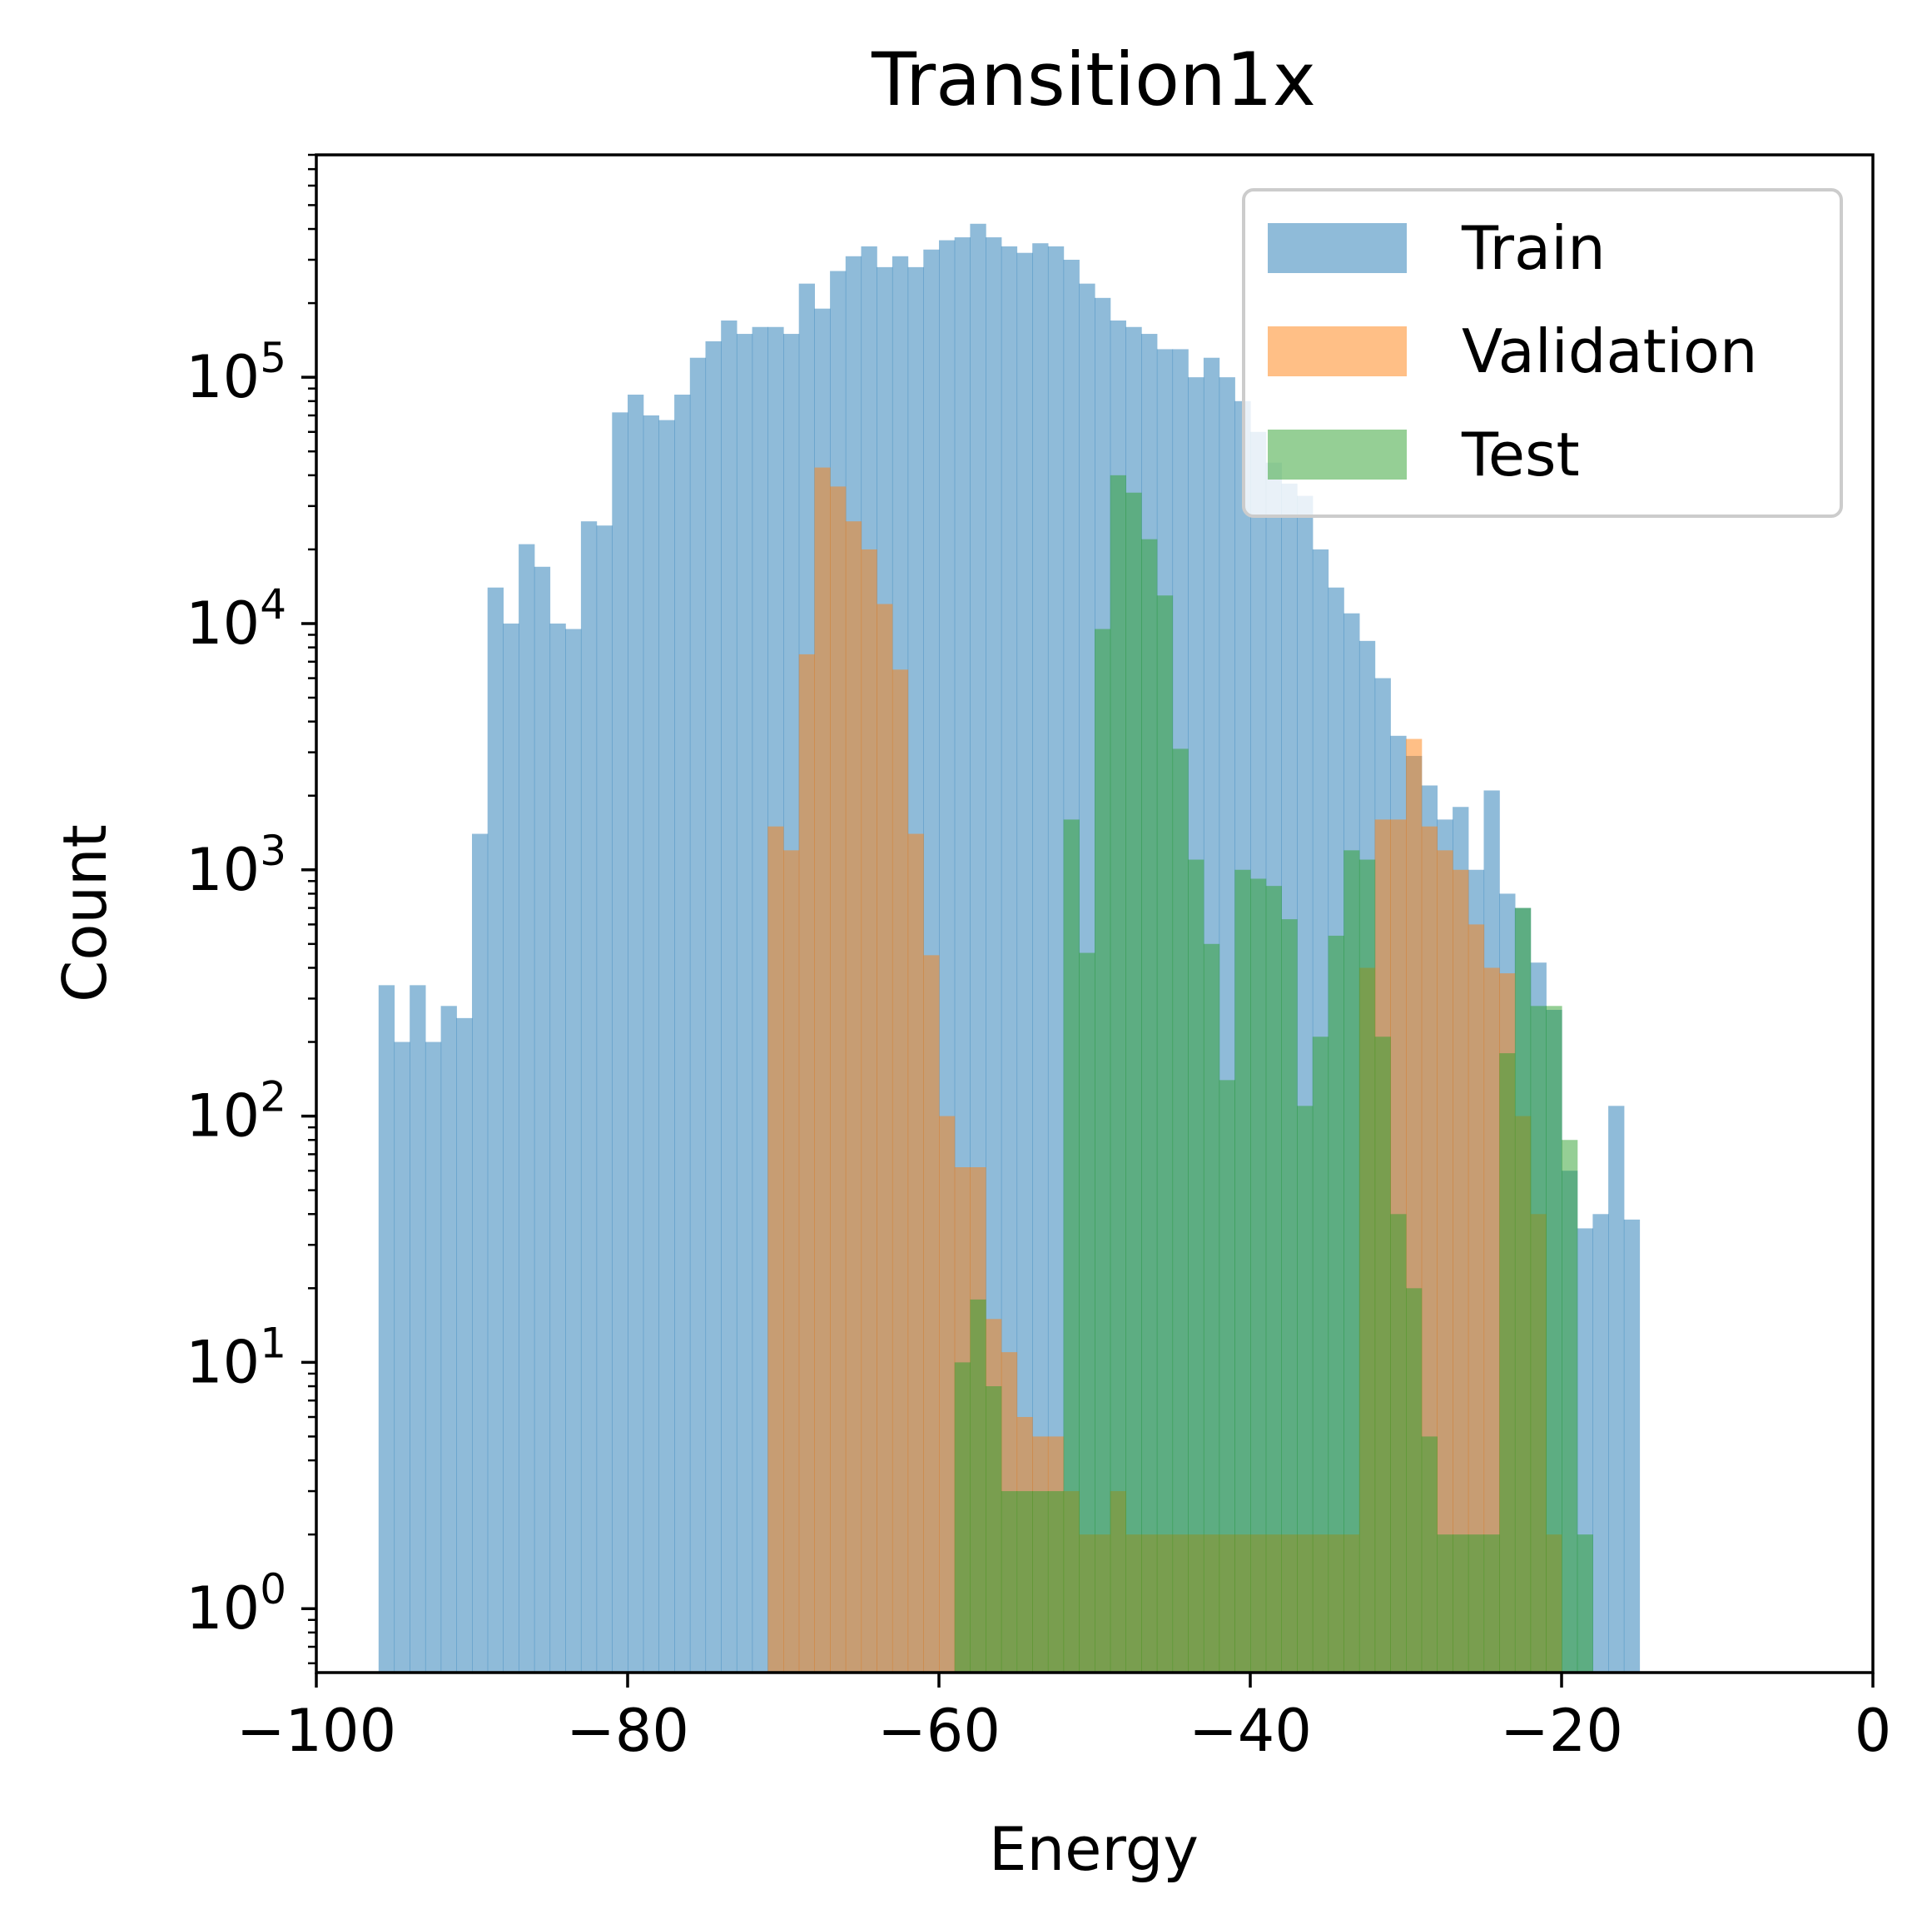 Image resolution: width=1932 pixels, height=1924 pixels. I want to click on x-tick-label: −80, so click(627, 1731).